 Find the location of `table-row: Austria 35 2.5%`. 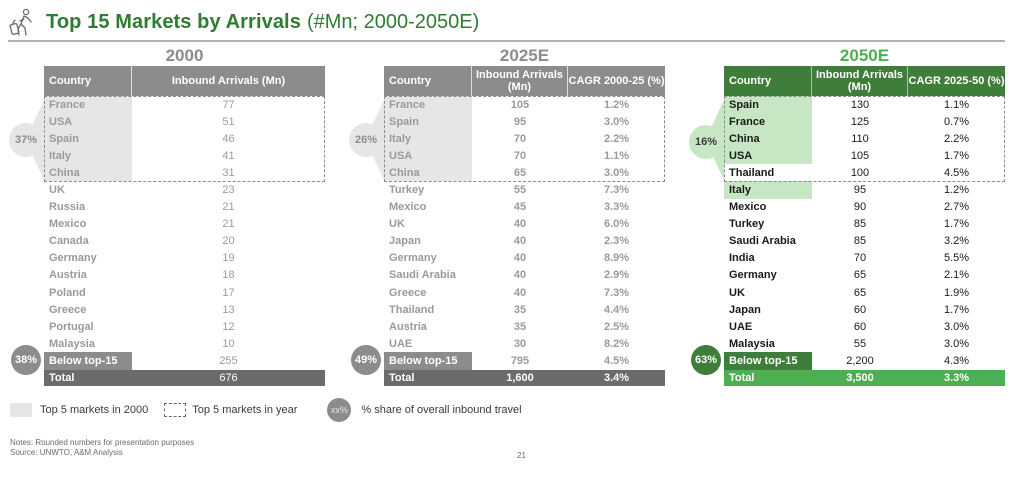

table-row: Austria 35 2.5% is located at coordinates (524, 326).